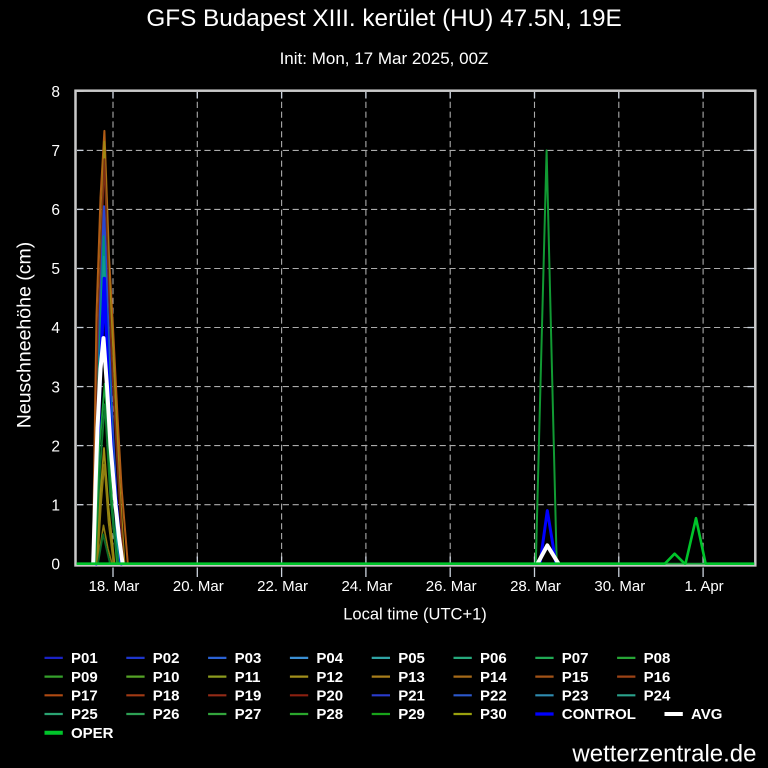  I want to click on svg-text: 5, so click(55, 269).